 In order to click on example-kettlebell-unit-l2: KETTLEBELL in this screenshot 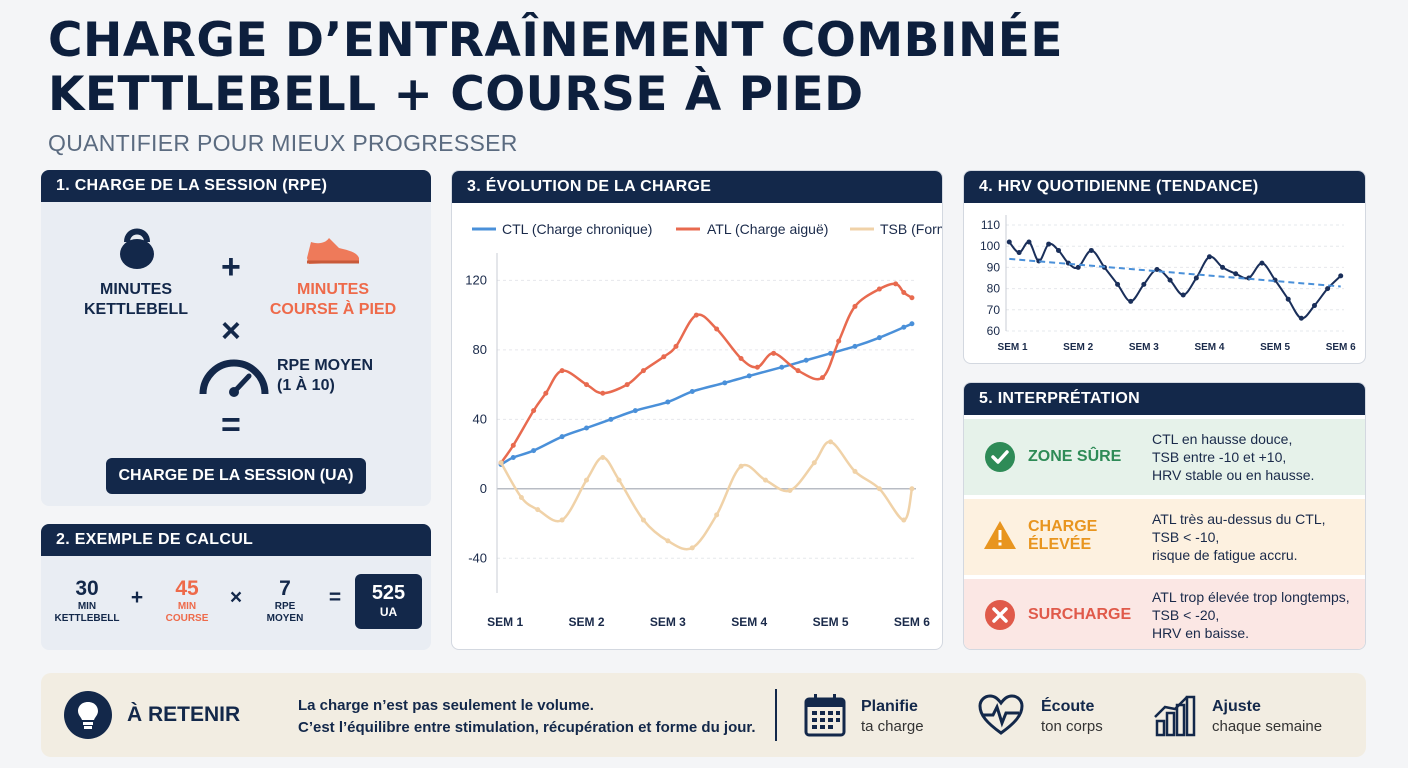, I will do `click(87, 618)`.